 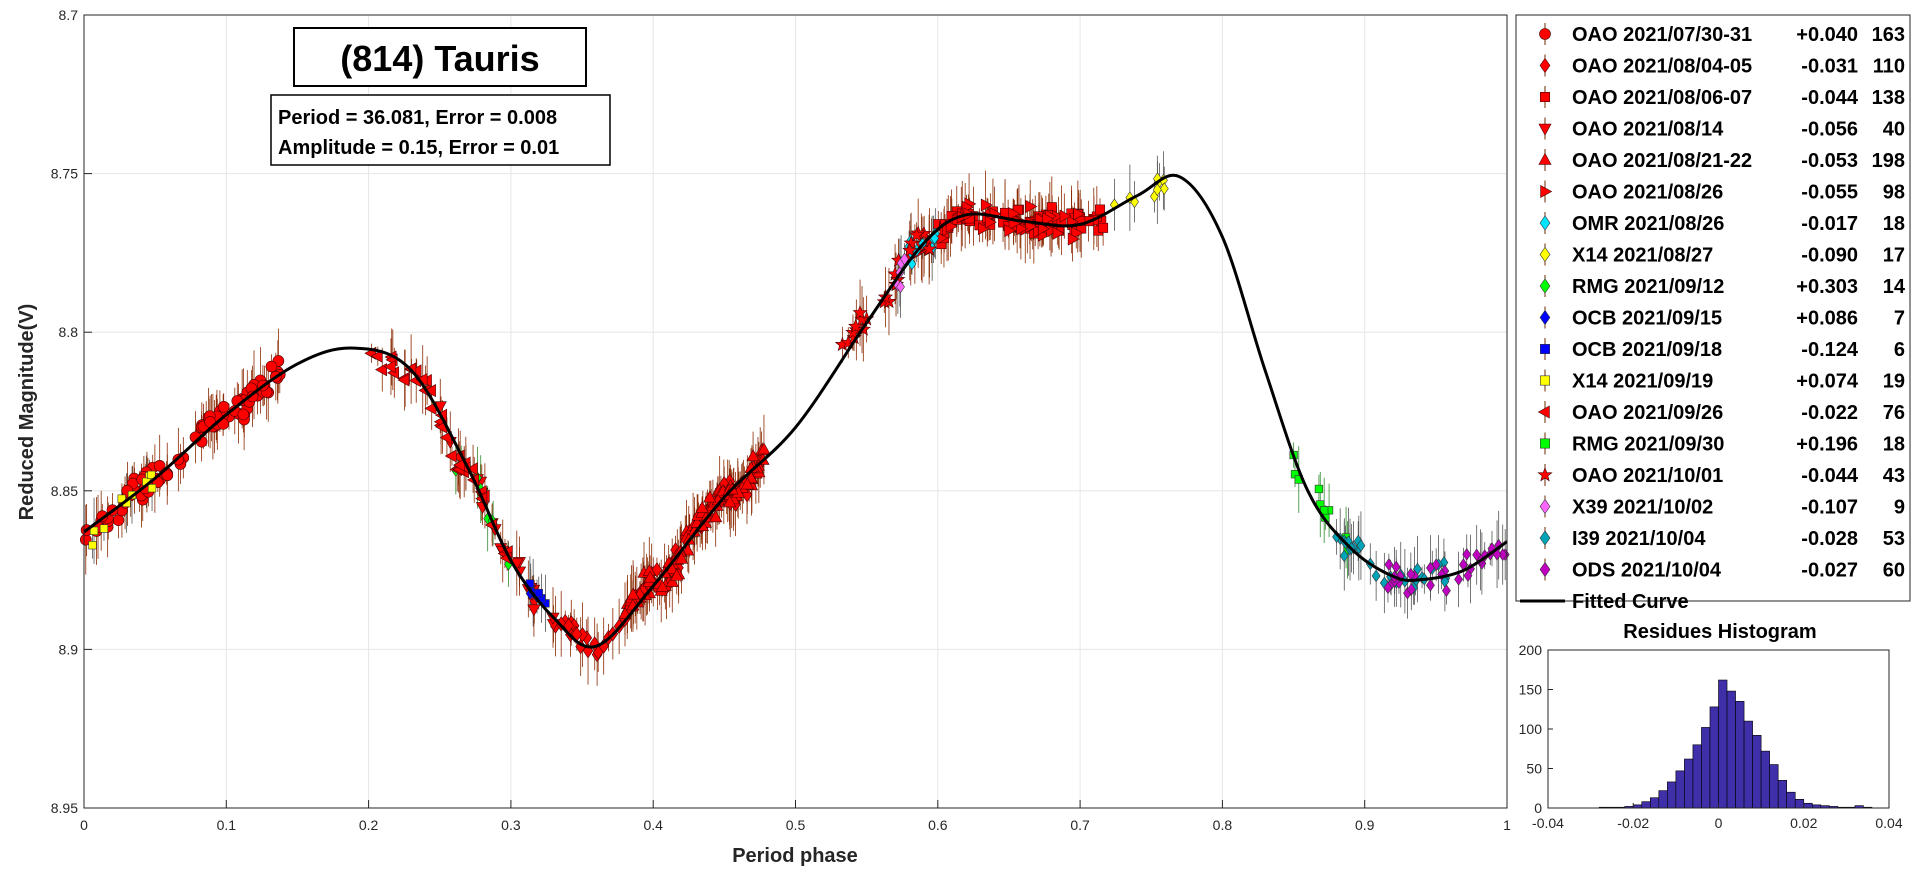 What do you see at coordinates (1080, 825) in the screenshot?
I see `x-tick-label: 0.7` at bounding box center [1080, 825].